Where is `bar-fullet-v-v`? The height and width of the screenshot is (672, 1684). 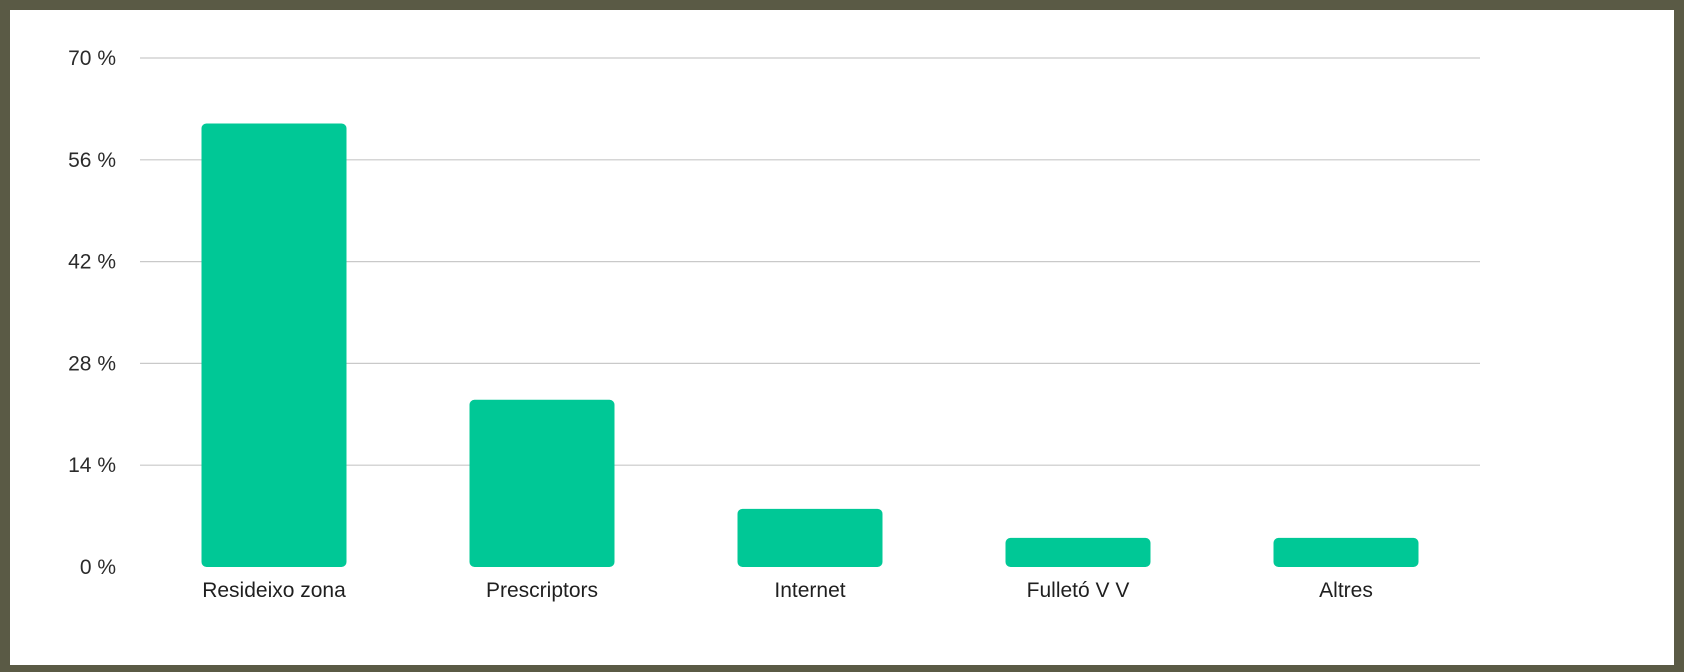
bar-fullet-v-v is located at coordinates (1078, 552).